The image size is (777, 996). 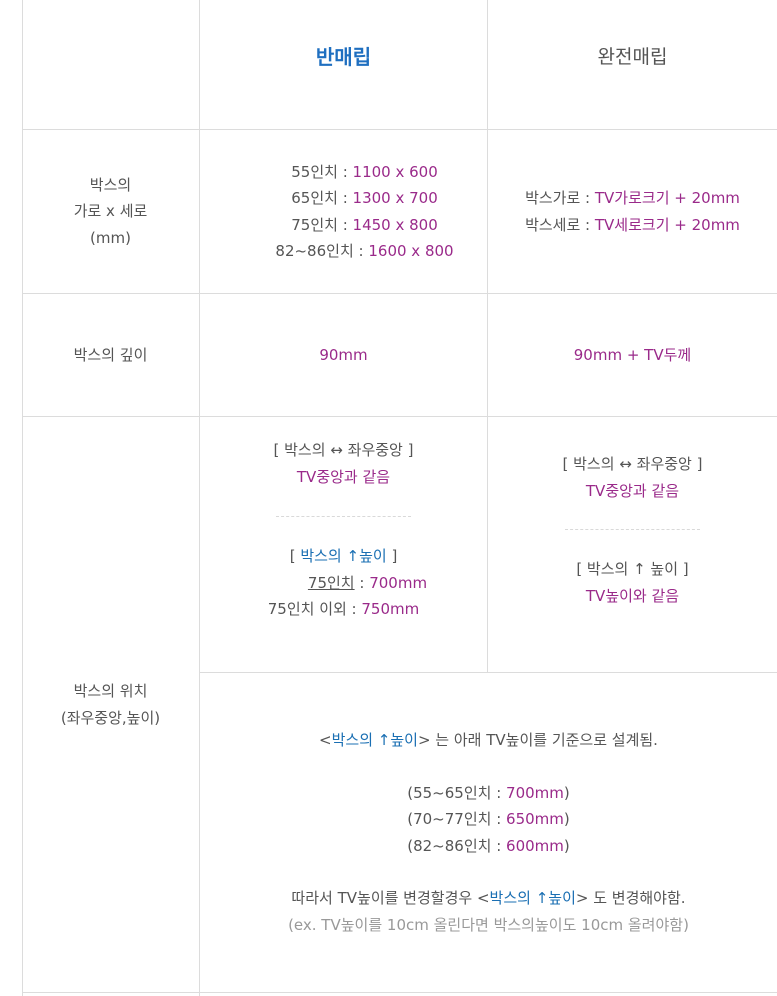 I want to click on lr-title-full: [ 박스의 ↔ 좌우중앙 ], so click(x=632, y=464).